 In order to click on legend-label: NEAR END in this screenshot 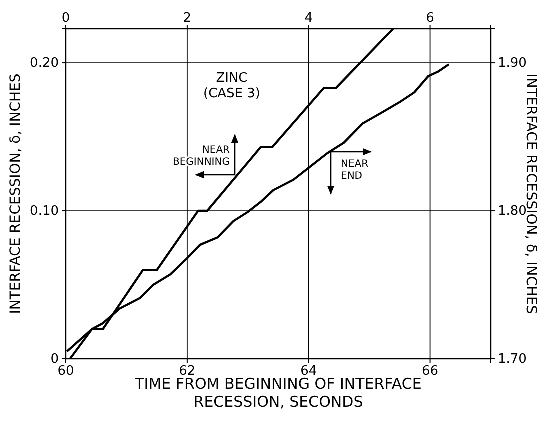, I will do `click(355, 170)`.